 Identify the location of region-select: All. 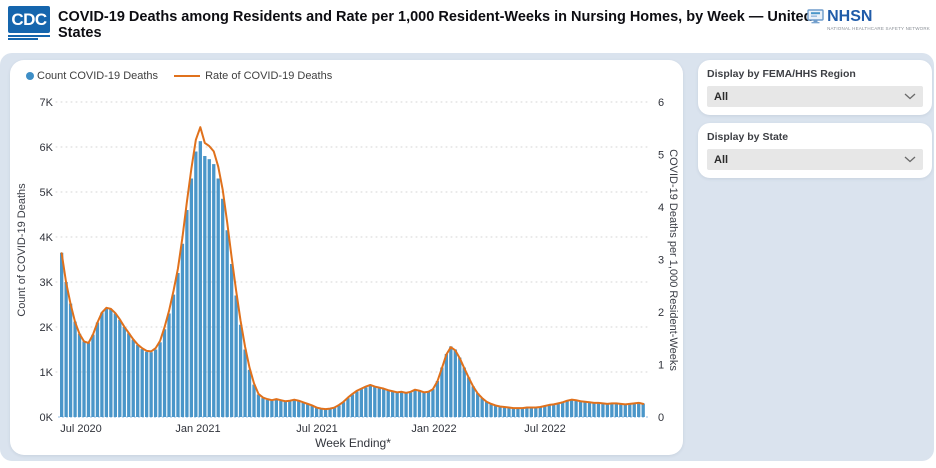
(815, 96).